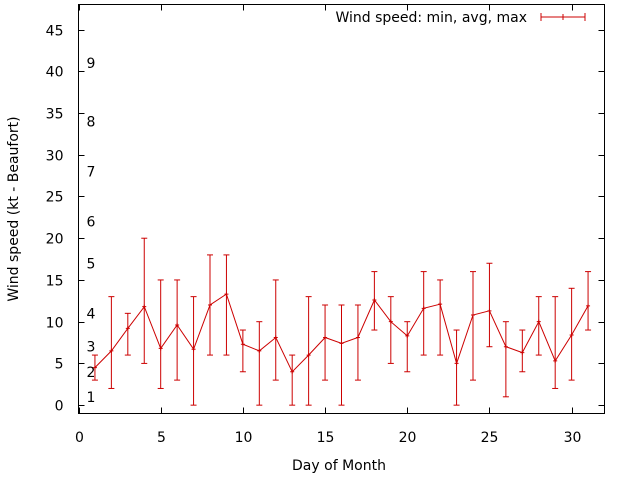  I want to click on beaufort-label: 3, so click(91, 348).